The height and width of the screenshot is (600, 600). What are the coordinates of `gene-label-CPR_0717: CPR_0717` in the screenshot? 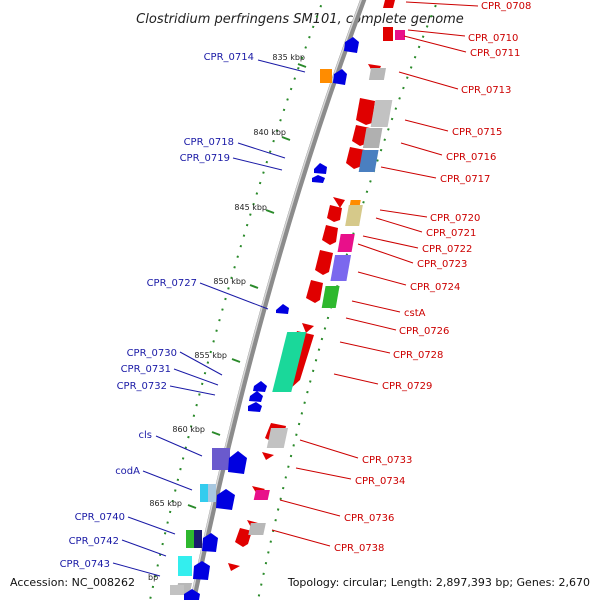 It's located at (465, 179).